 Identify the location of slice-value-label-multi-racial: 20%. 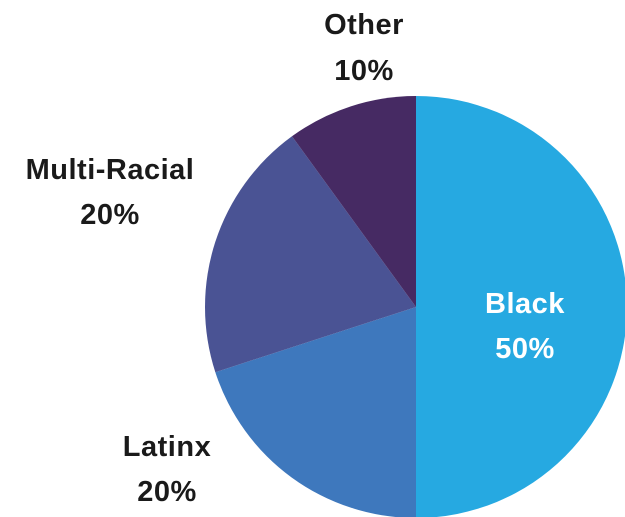
(110, 215).